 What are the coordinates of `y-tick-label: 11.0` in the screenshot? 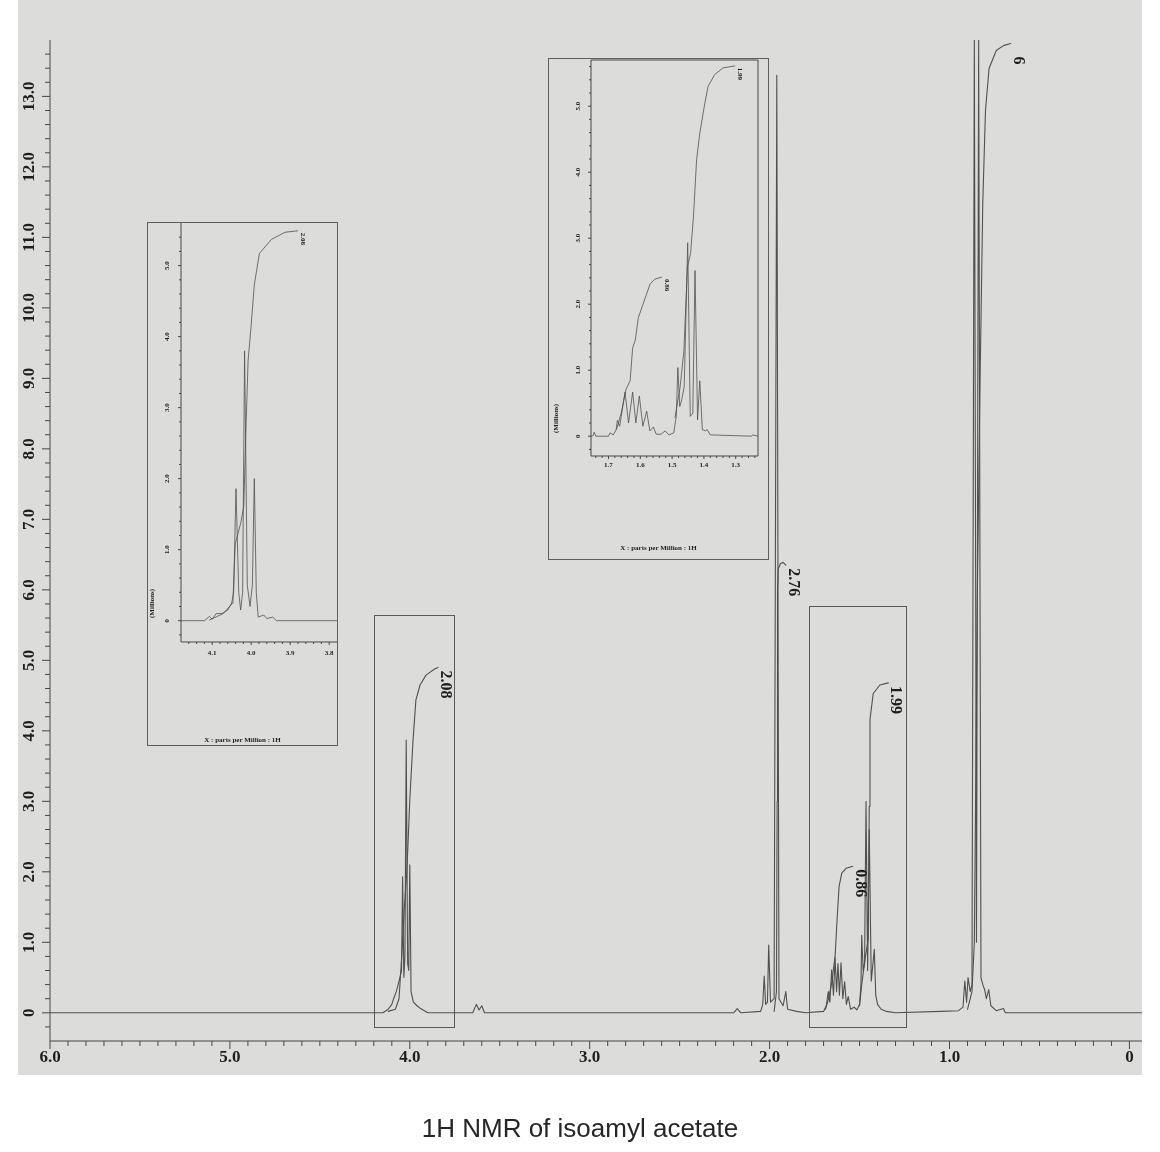 It's located at (29, 237).